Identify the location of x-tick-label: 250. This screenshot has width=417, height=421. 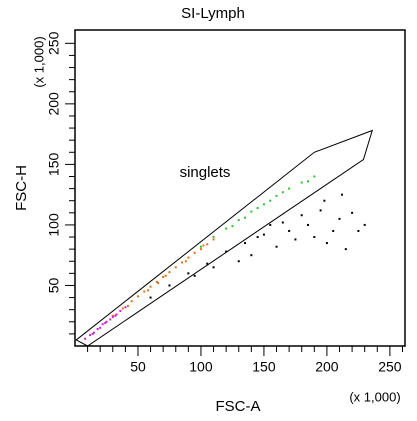
(390, 367).